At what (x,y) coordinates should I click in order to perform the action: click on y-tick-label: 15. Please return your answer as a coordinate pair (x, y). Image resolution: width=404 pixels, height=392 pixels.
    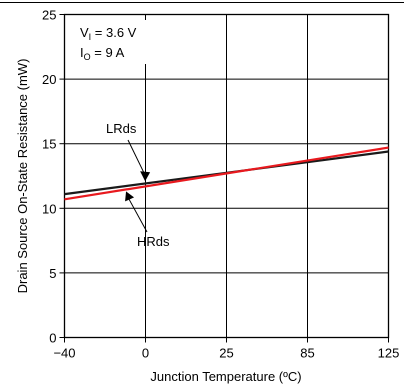
    Looking at the image, I should click on (49, 144).